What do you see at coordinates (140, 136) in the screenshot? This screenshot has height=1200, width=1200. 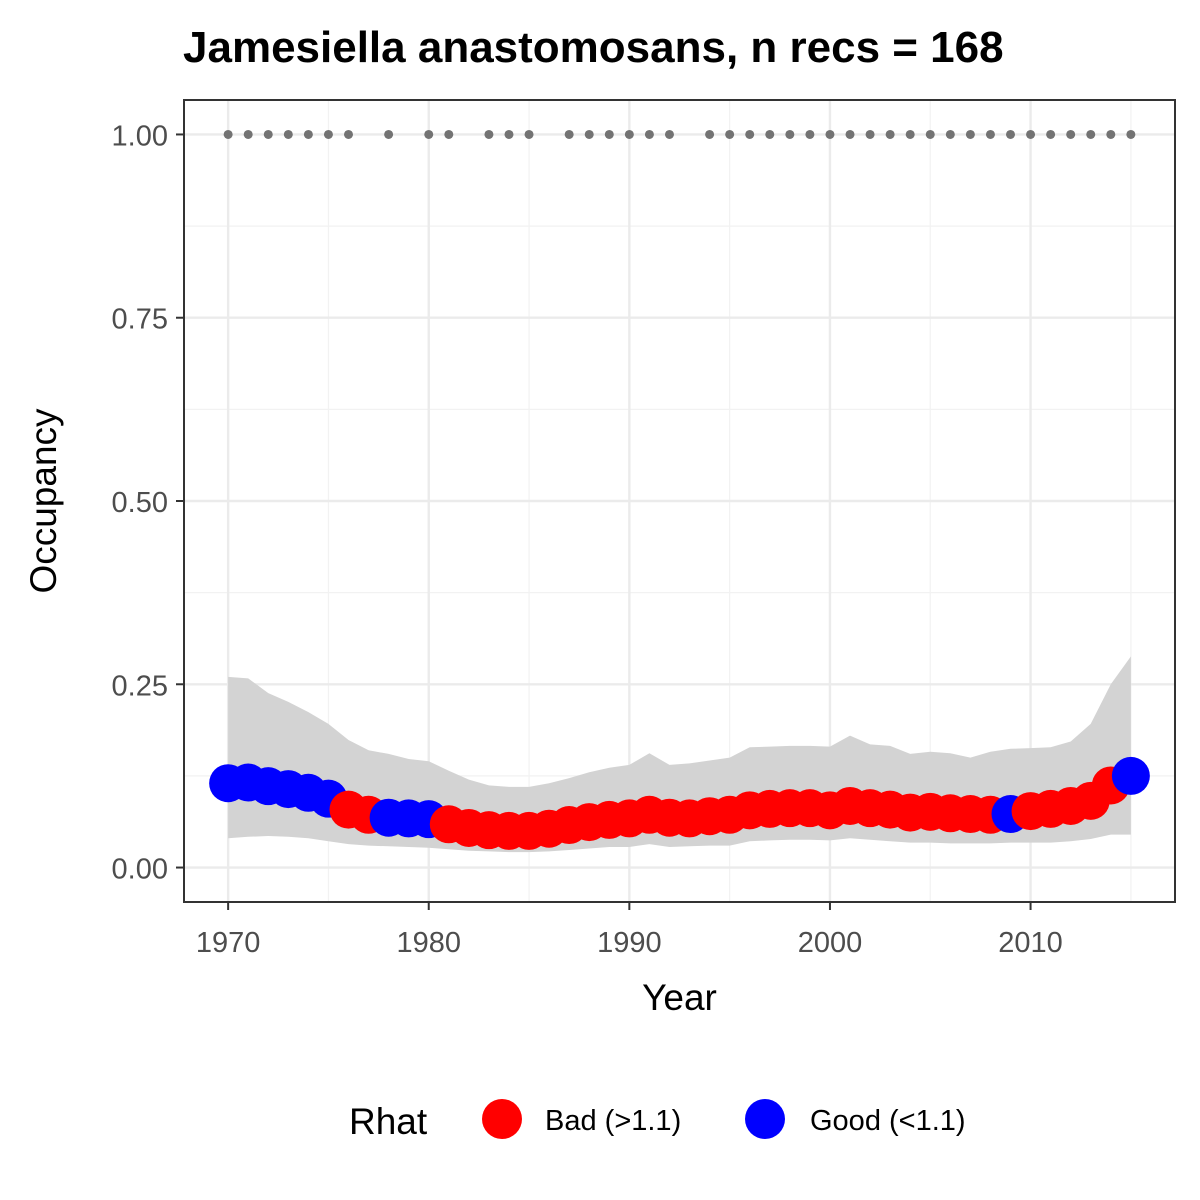 I see `y-tick-label: 1.00` at bounding box center [140, 136].